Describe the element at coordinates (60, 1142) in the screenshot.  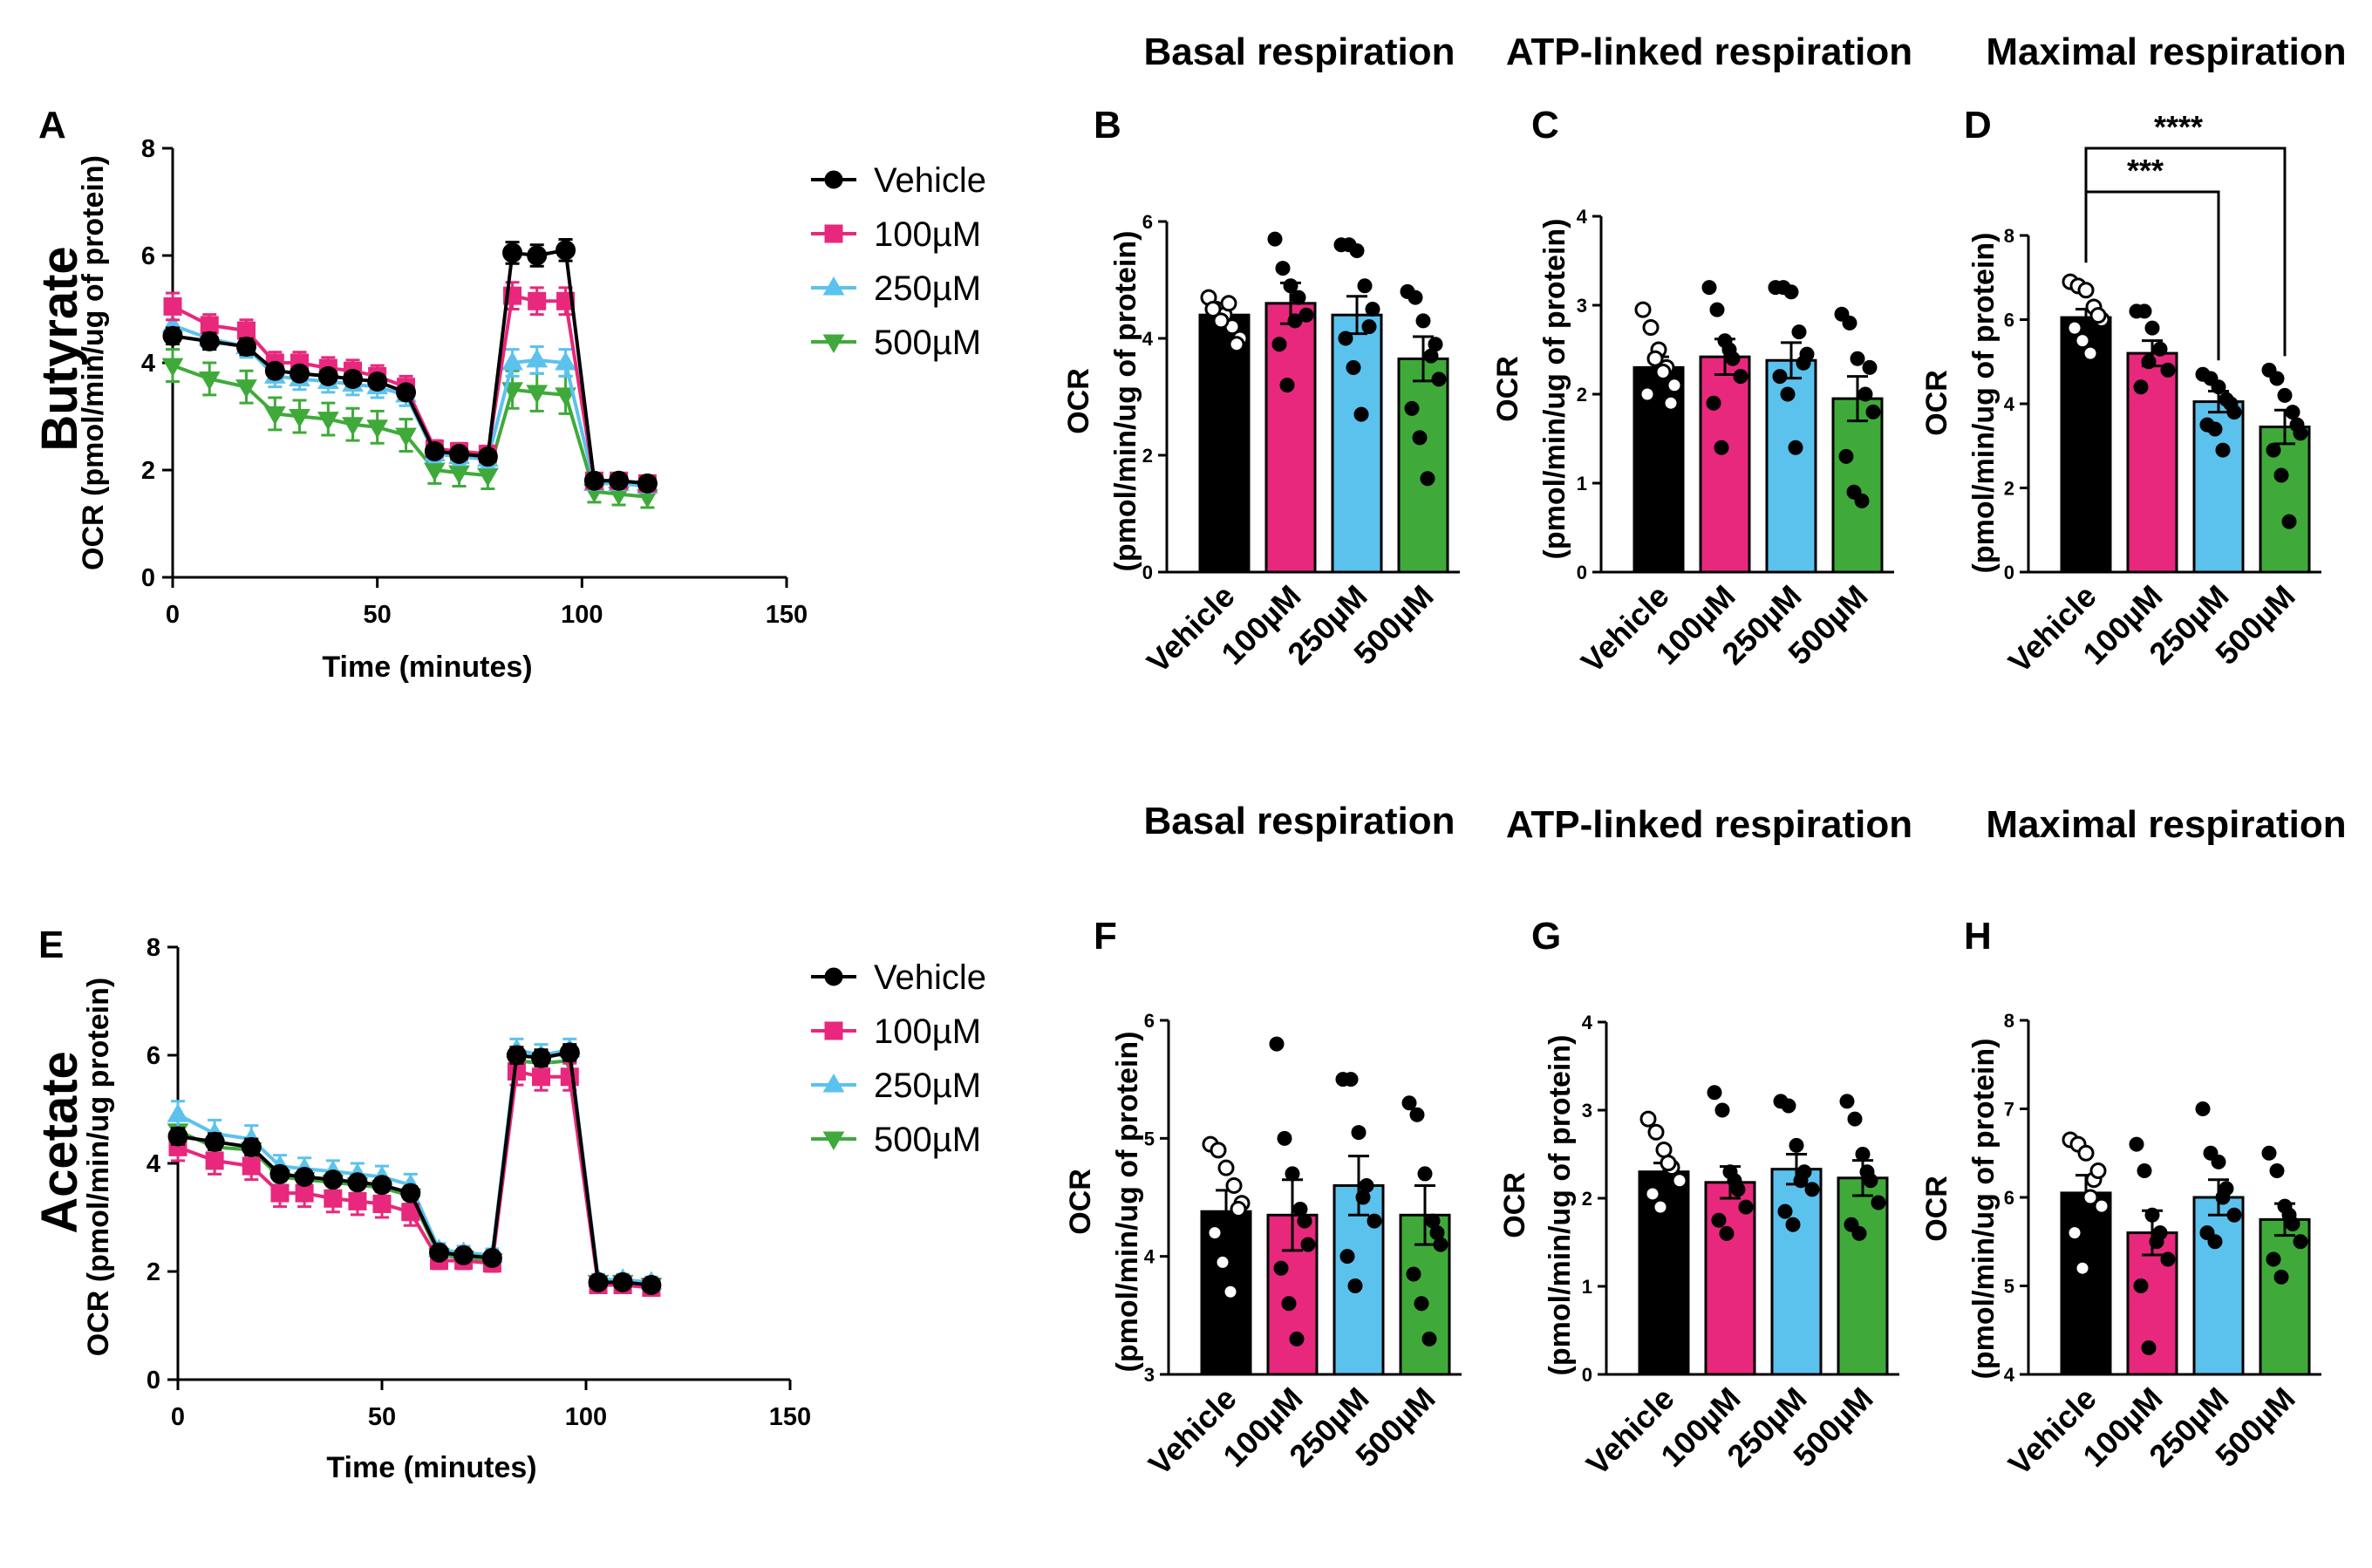
I see `acetate-label: Acetate` at that location.